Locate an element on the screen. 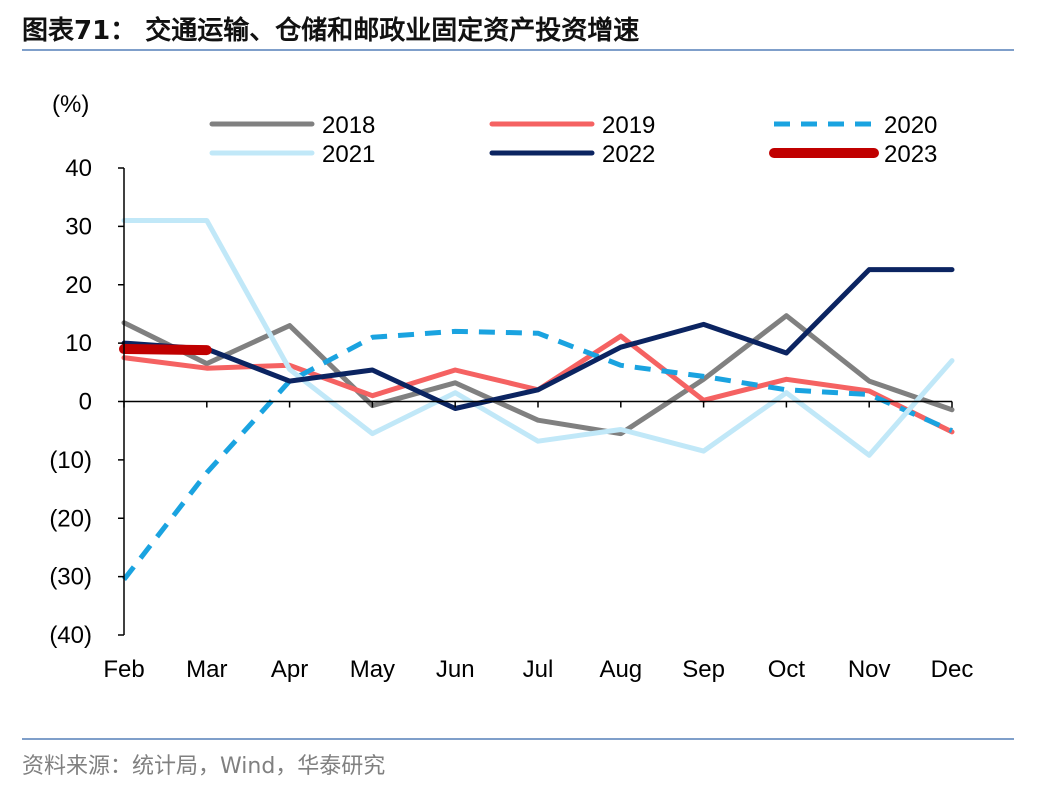  x-tick-label: Apr is located at coordinates (289, 669).